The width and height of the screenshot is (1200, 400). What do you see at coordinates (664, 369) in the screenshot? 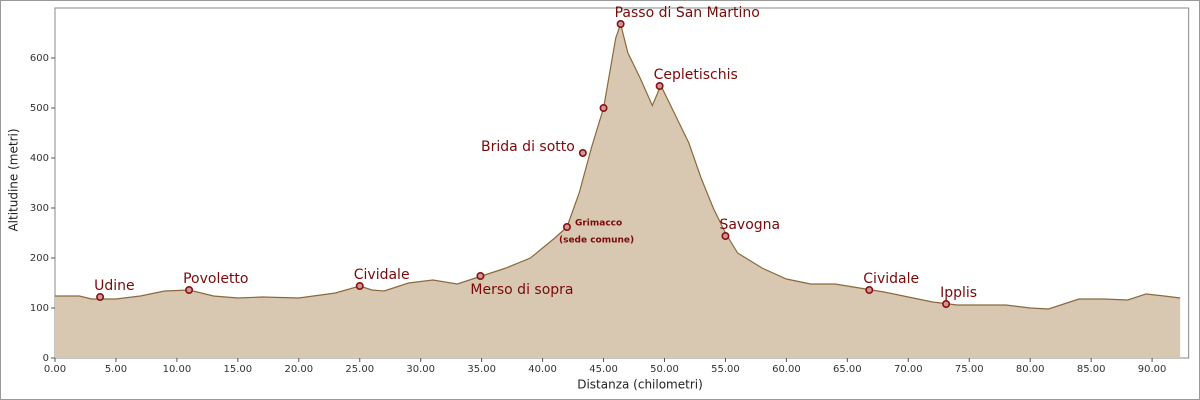
I see `x-tick-label: 50.00` at bounding box center [664, 369].